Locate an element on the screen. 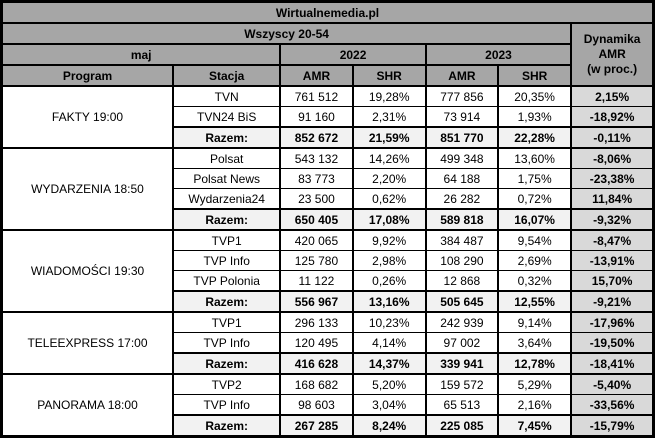  station-row: TVP Info 120 495 4,14% 97 002 3,64% -19,50% is located at coordinates (328, 343).